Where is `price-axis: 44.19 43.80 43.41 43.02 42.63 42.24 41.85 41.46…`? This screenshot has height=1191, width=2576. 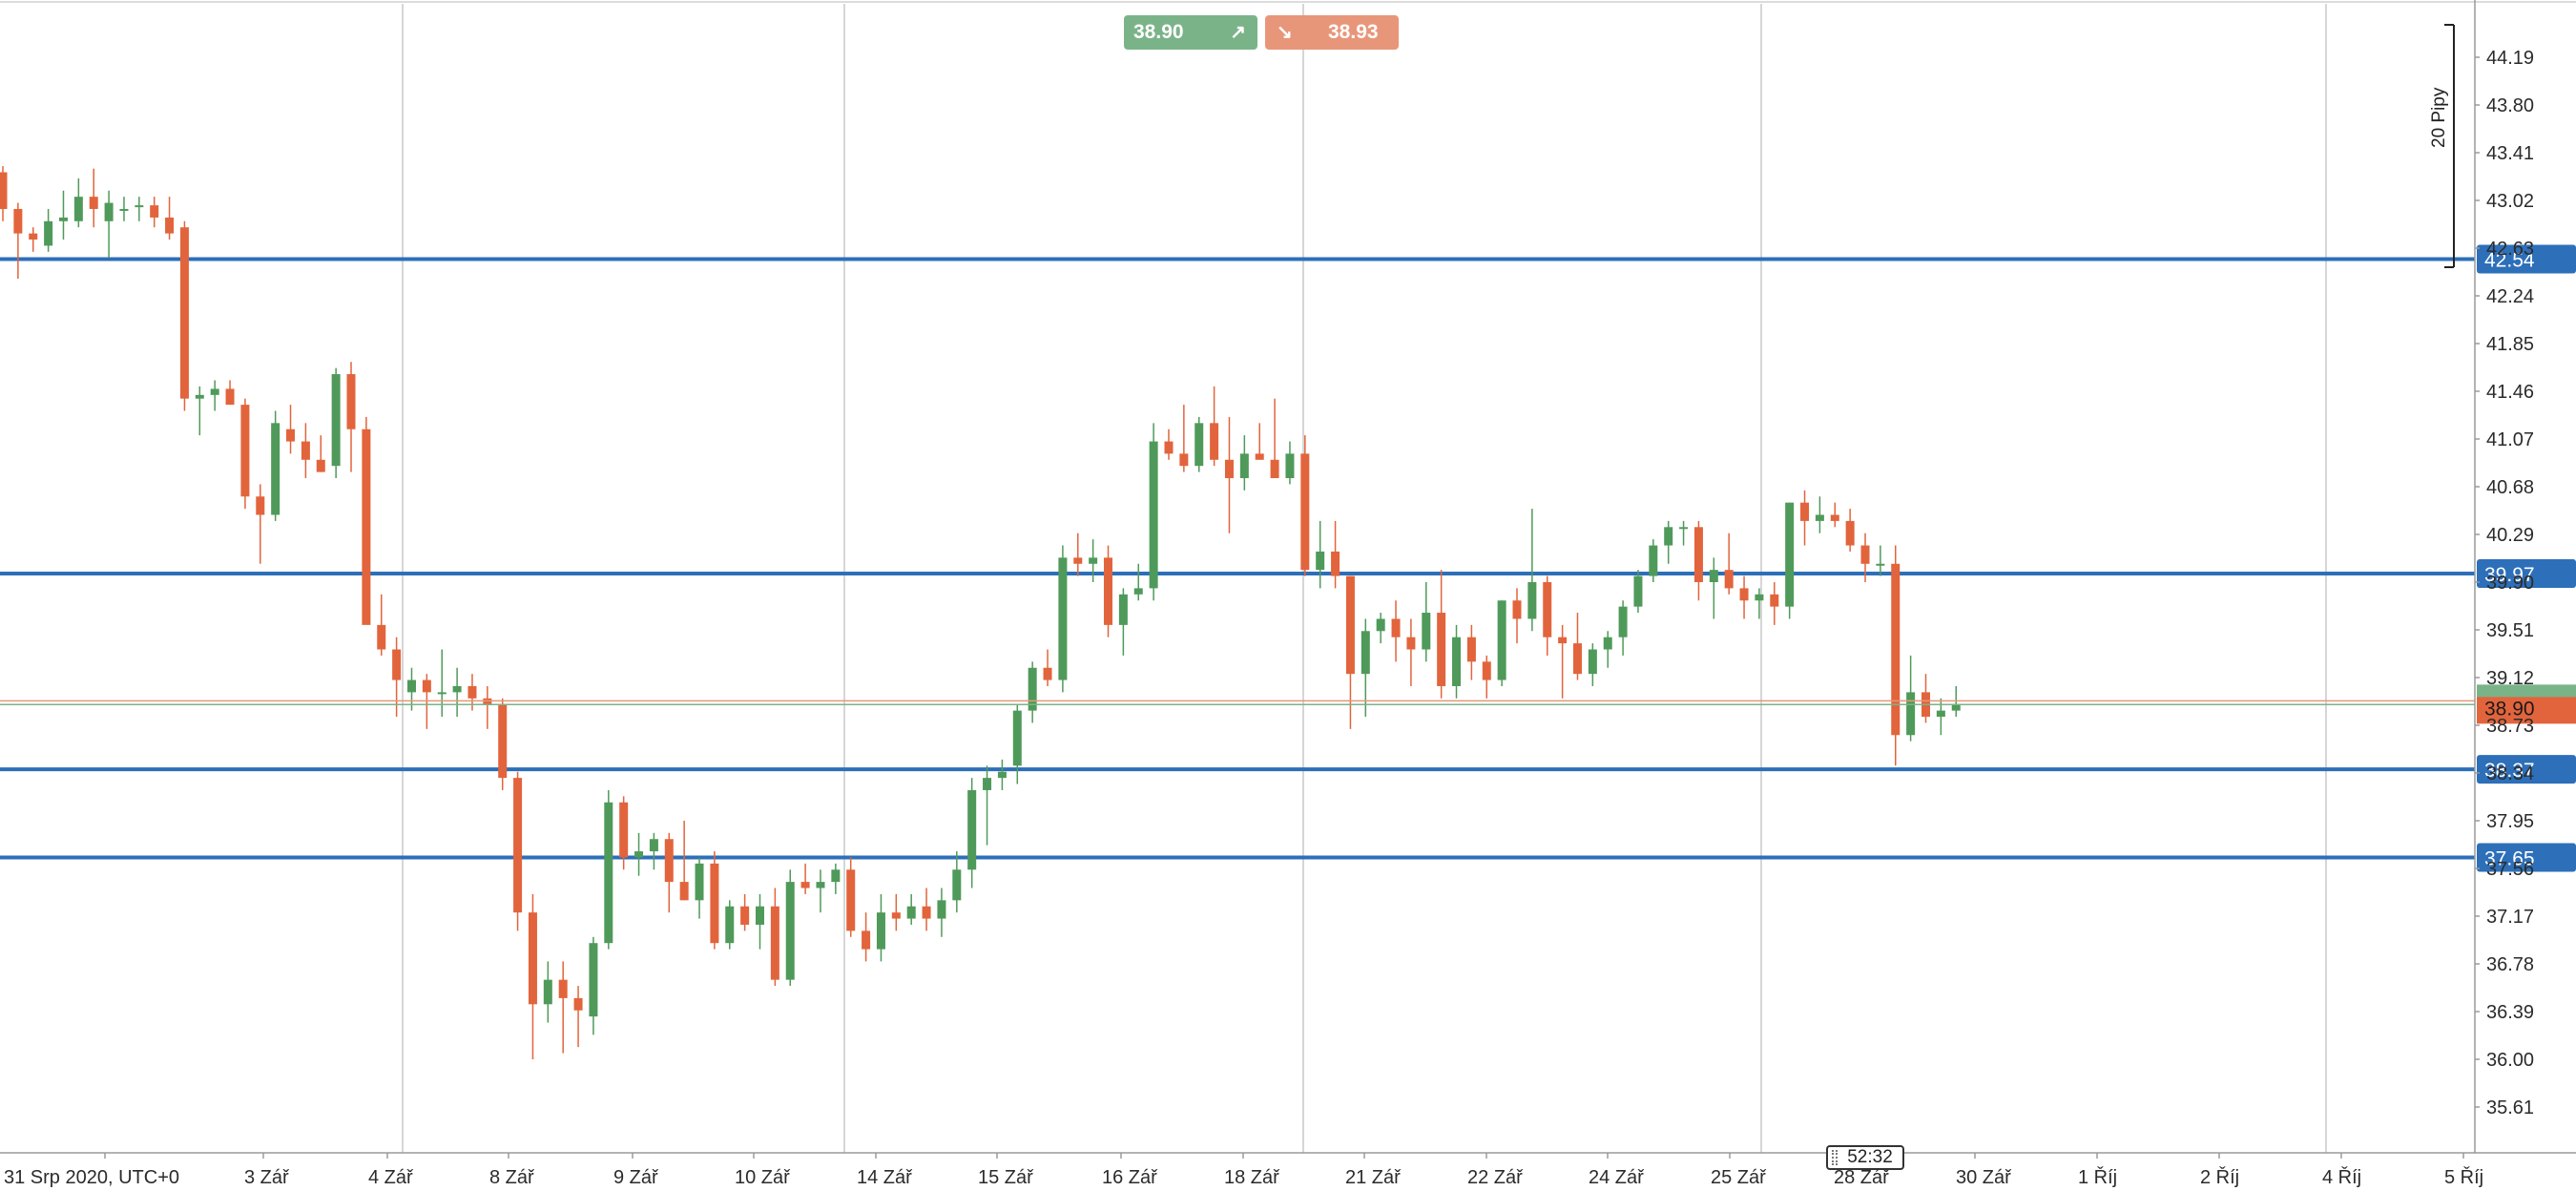 price-axis: 44.19 43.80 43.41 43.02 42.63 42.24 41.85 41.46… is located at coordinates (2504, 576).